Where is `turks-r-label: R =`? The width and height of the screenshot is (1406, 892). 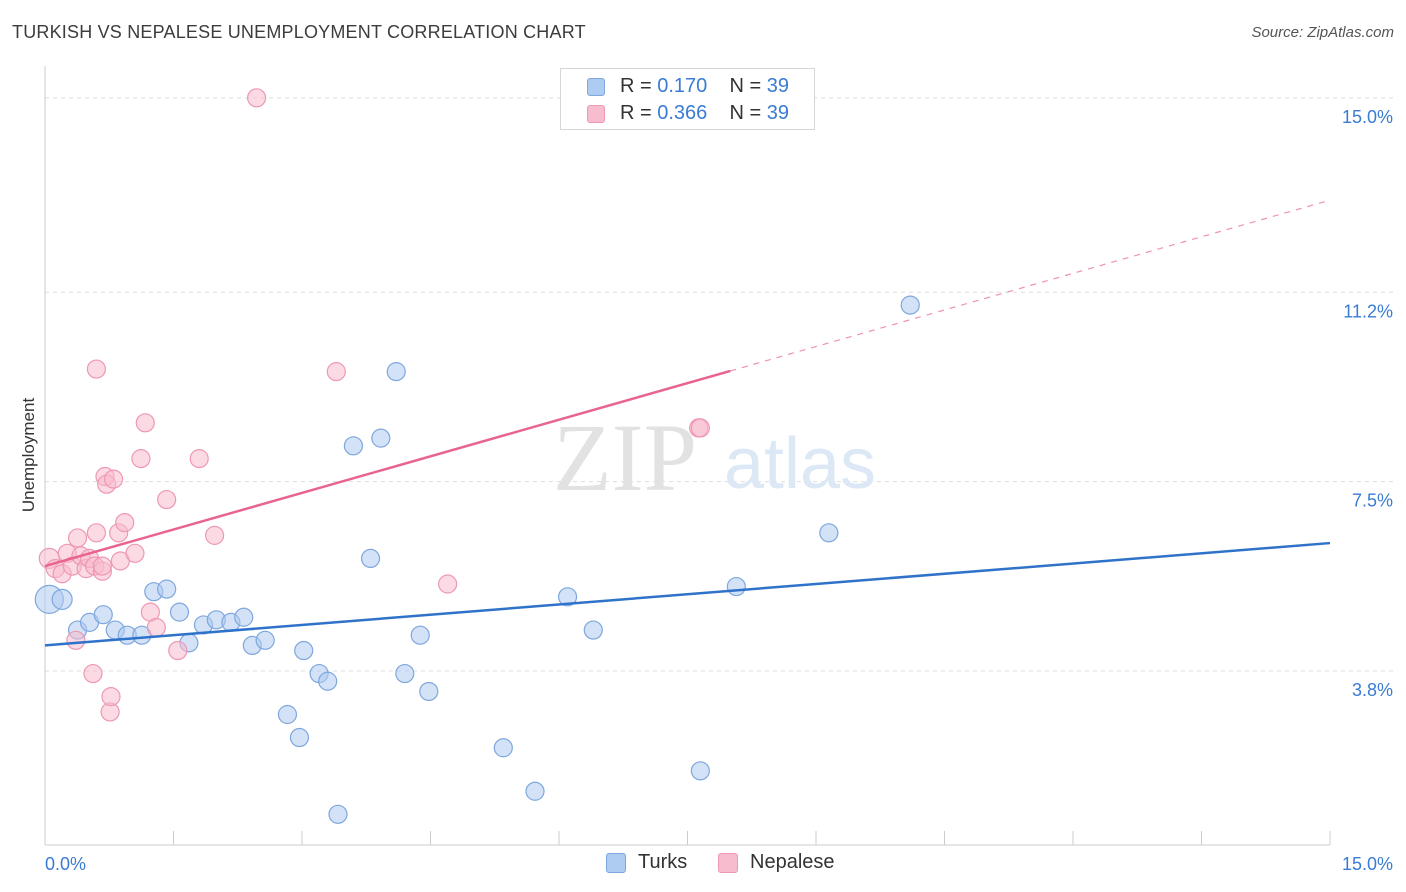
turks-r-label: R = is located at coordinates (639, 86).